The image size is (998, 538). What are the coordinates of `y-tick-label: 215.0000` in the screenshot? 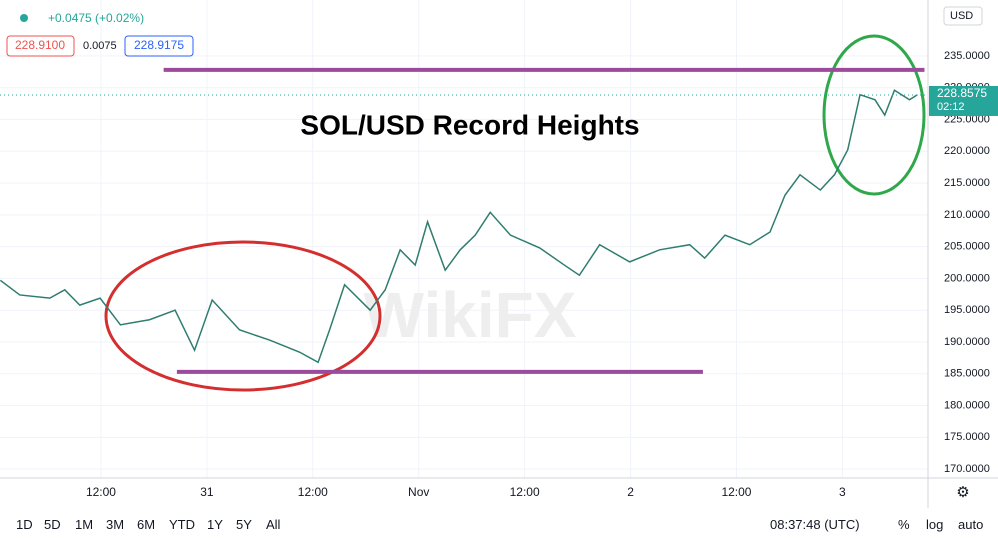 It's located at (967, 183).